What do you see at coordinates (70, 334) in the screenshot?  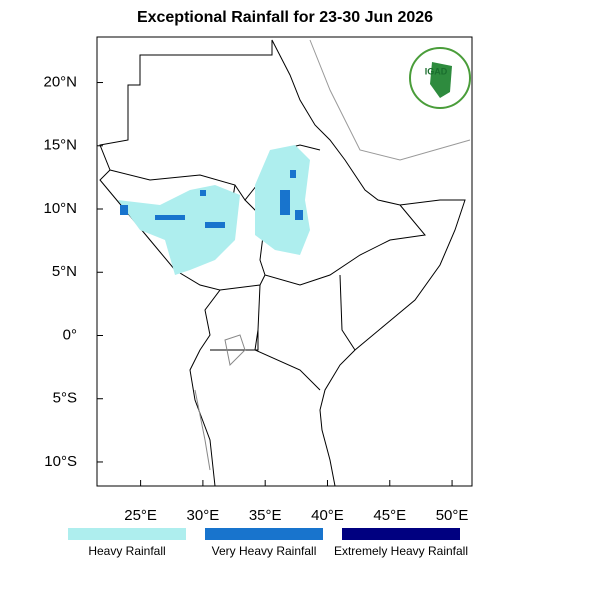 I see `y-tick-label: 0°` at bounding box center [70, 334].